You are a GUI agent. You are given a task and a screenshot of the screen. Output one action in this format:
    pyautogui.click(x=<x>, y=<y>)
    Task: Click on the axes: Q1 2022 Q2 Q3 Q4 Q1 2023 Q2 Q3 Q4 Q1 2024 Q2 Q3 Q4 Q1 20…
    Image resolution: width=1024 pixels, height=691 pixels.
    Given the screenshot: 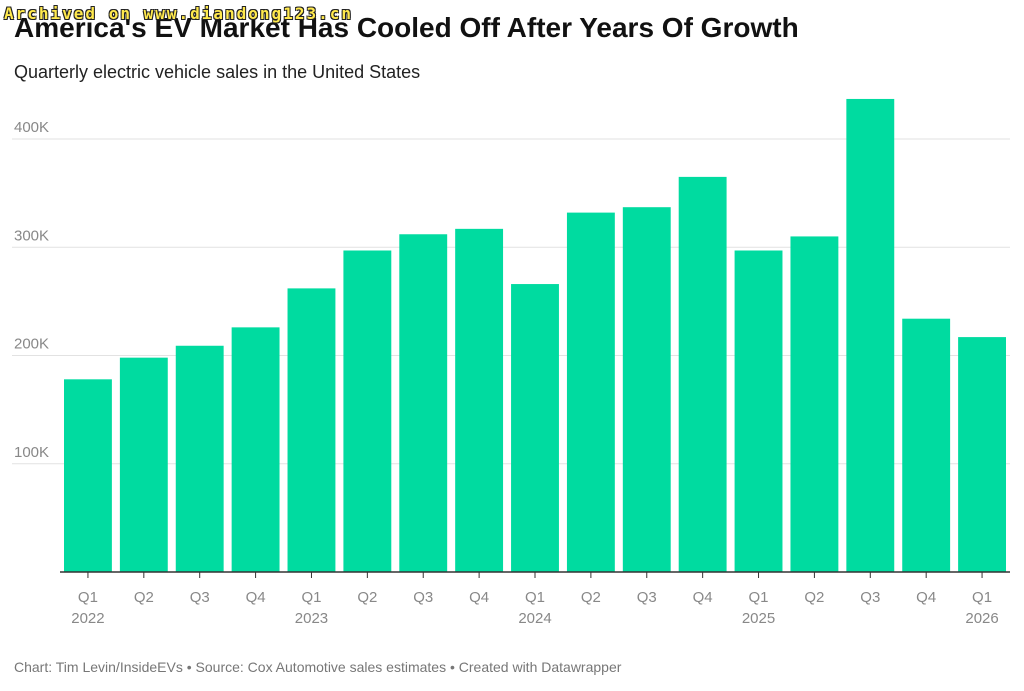 What is the action you would take?
    pyautogui.click(x=535, y=599)
    